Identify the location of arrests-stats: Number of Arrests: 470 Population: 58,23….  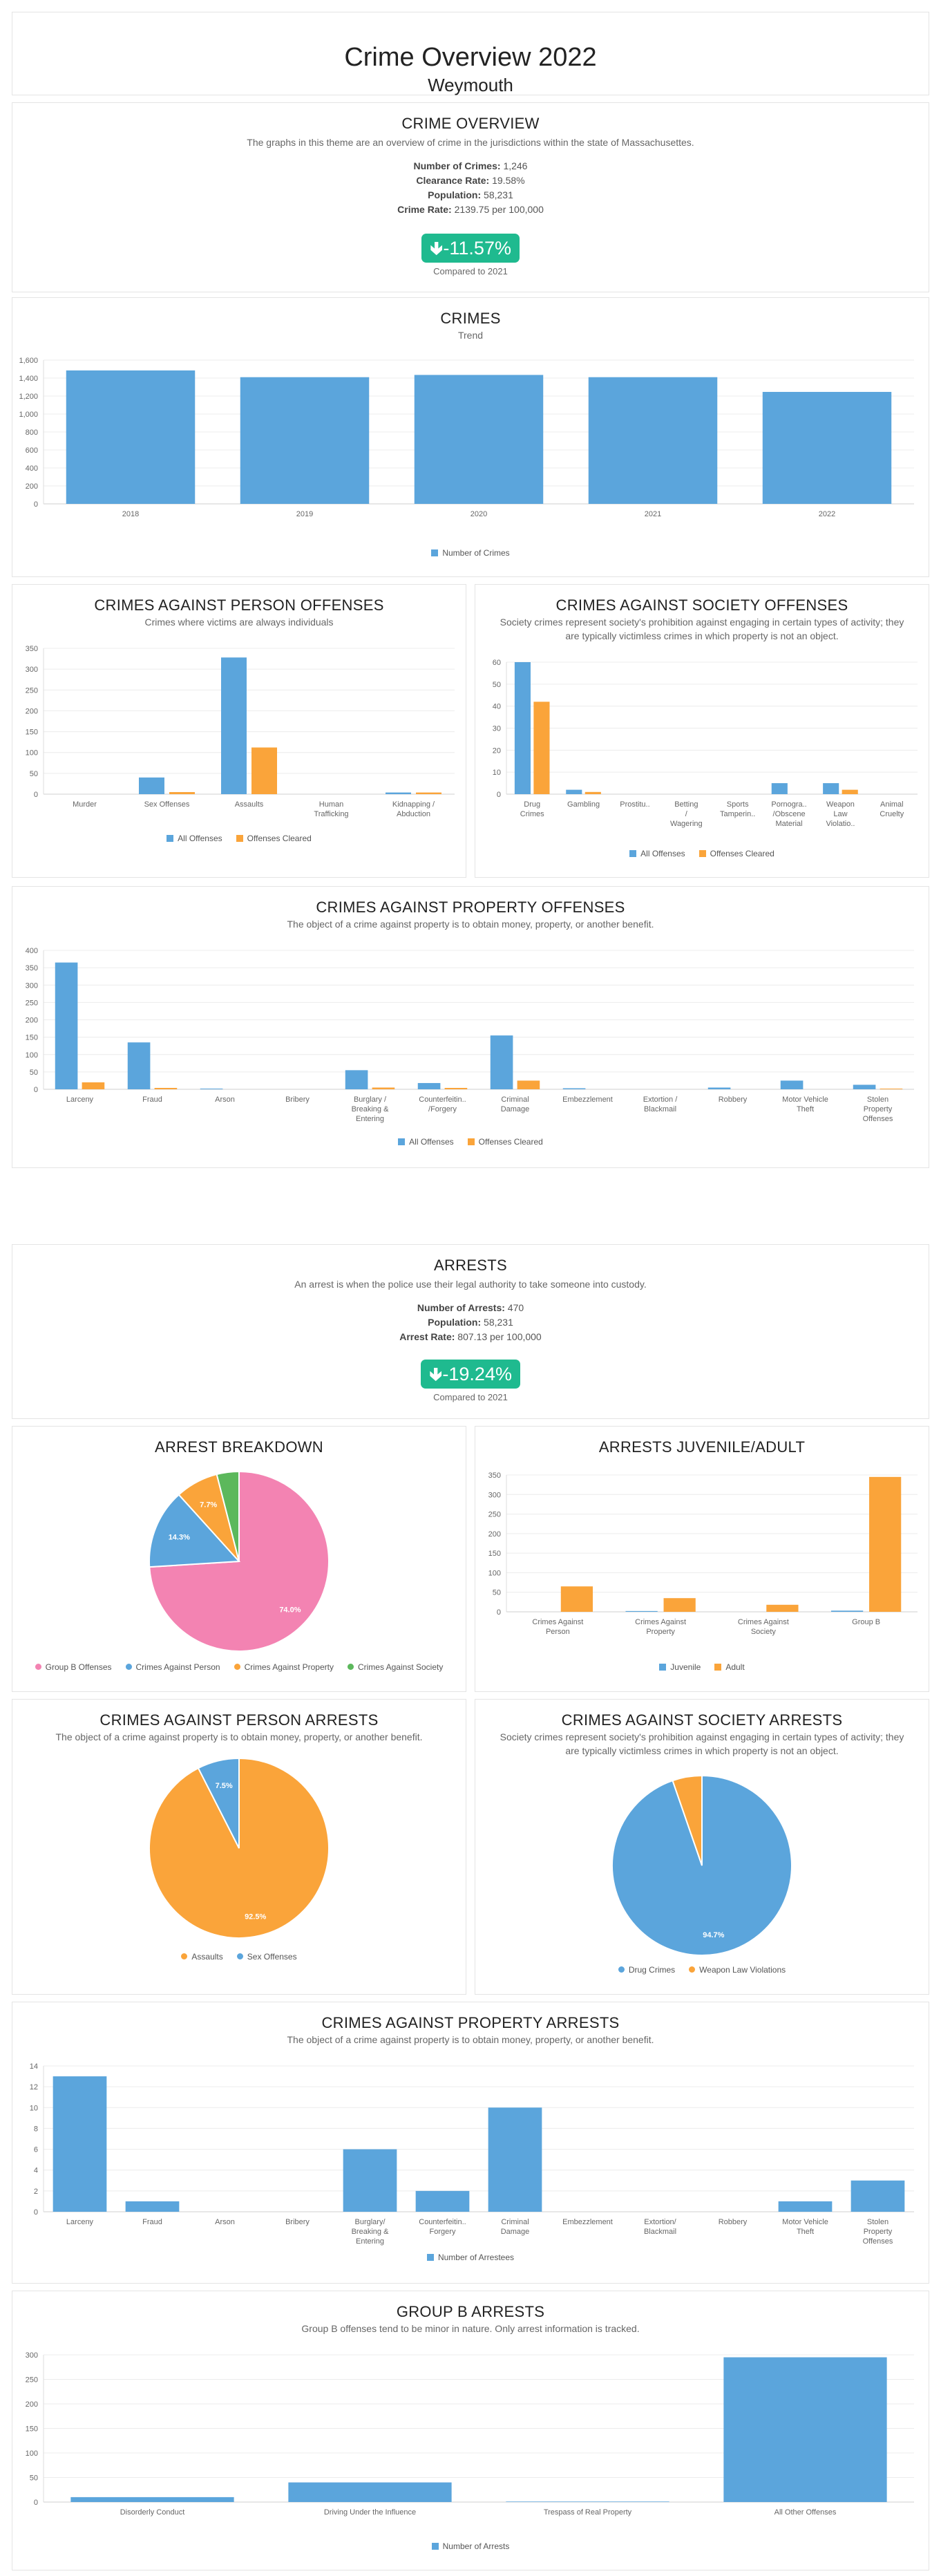
(470, 1322).